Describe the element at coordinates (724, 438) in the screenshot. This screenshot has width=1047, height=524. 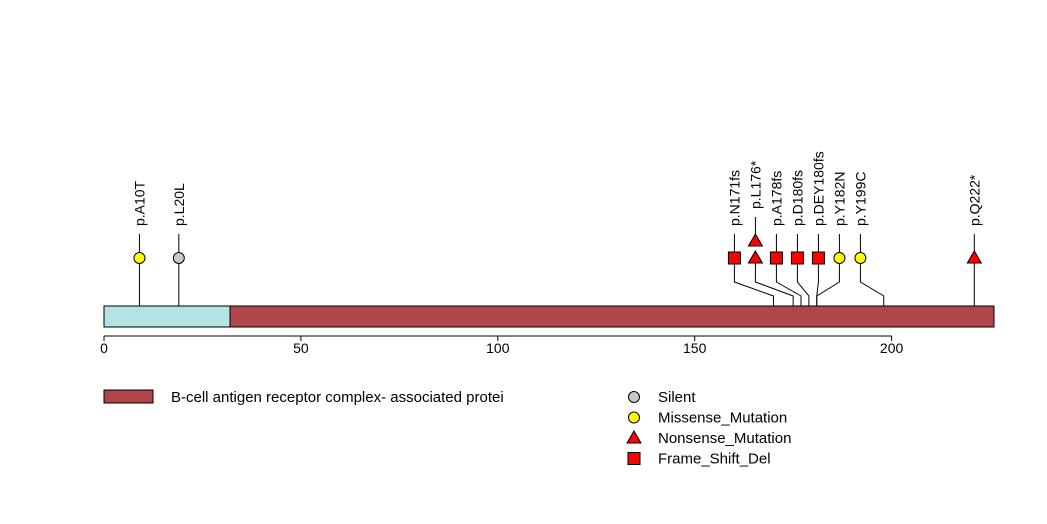
I see `legend-type-label: Nonsense_Mutation` at that location.